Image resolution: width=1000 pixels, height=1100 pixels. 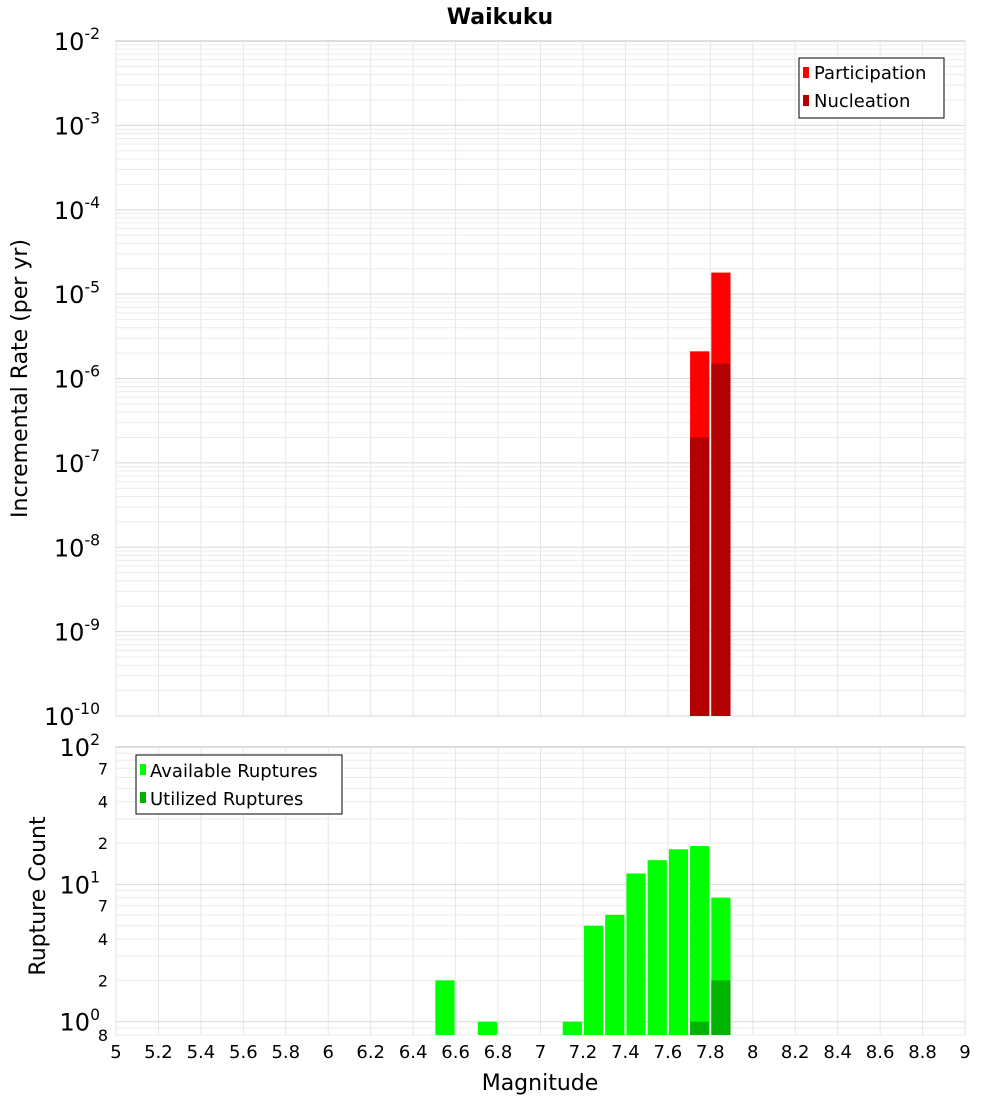 I want to click on top-legend: Participation Nucleation, so click(x=871, y=88).